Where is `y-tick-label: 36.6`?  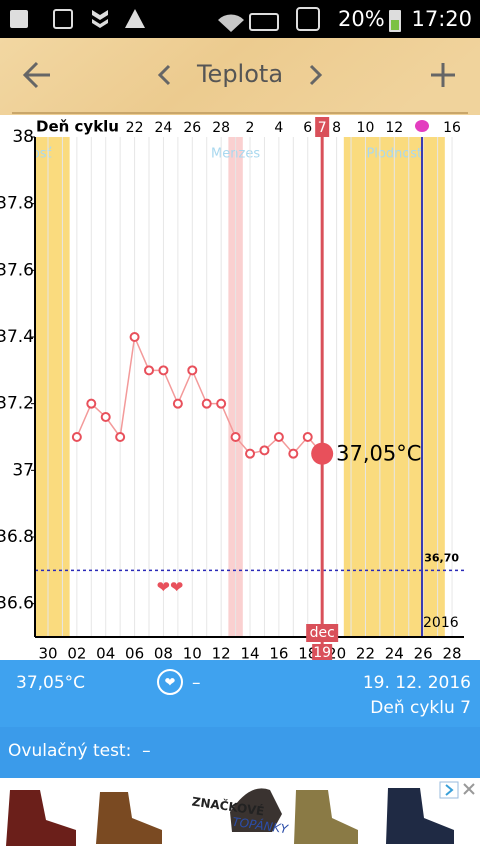
y-tick-label: 36.6 is located at coordinates (17, 604).